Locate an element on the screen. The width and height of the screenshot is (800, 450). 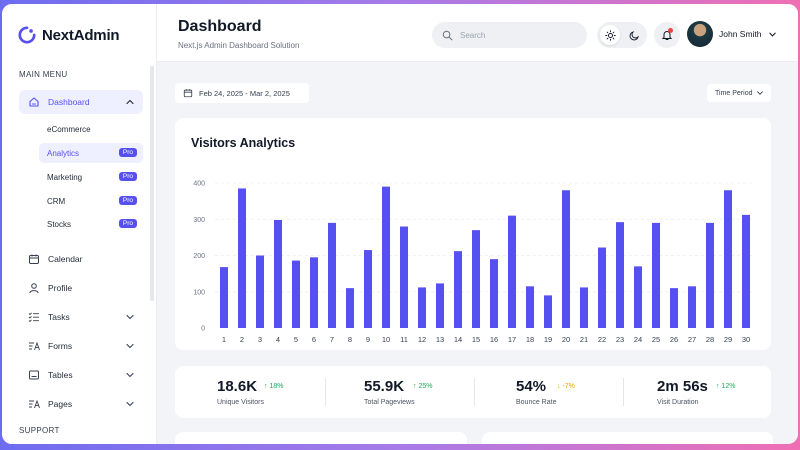
x-tick-label: 6 is located at coordinates (314, 339).